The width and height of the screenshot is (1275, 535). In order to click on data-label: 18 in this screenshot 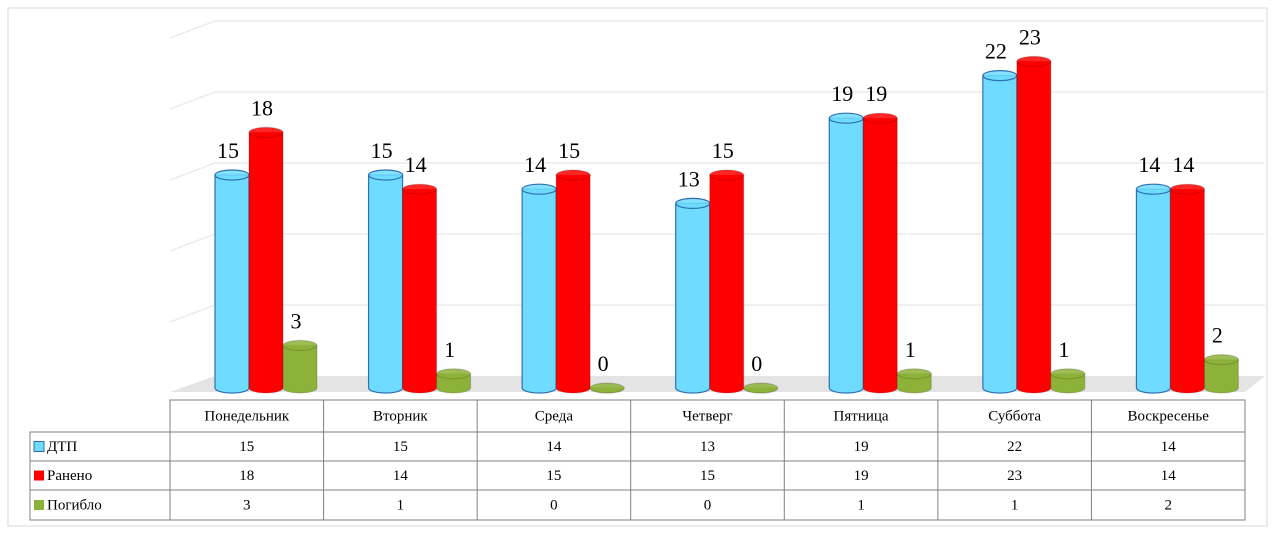, I will do `click(262, 107)`.